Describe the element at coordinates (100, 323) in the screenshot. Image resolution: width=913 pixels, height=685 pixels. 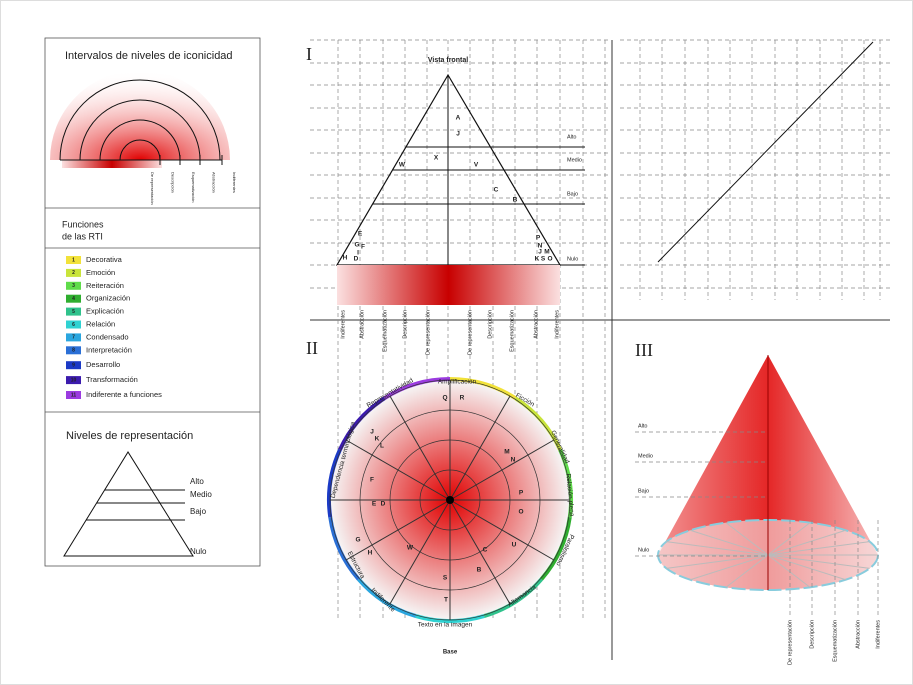
I see `label: Relación` at that location.